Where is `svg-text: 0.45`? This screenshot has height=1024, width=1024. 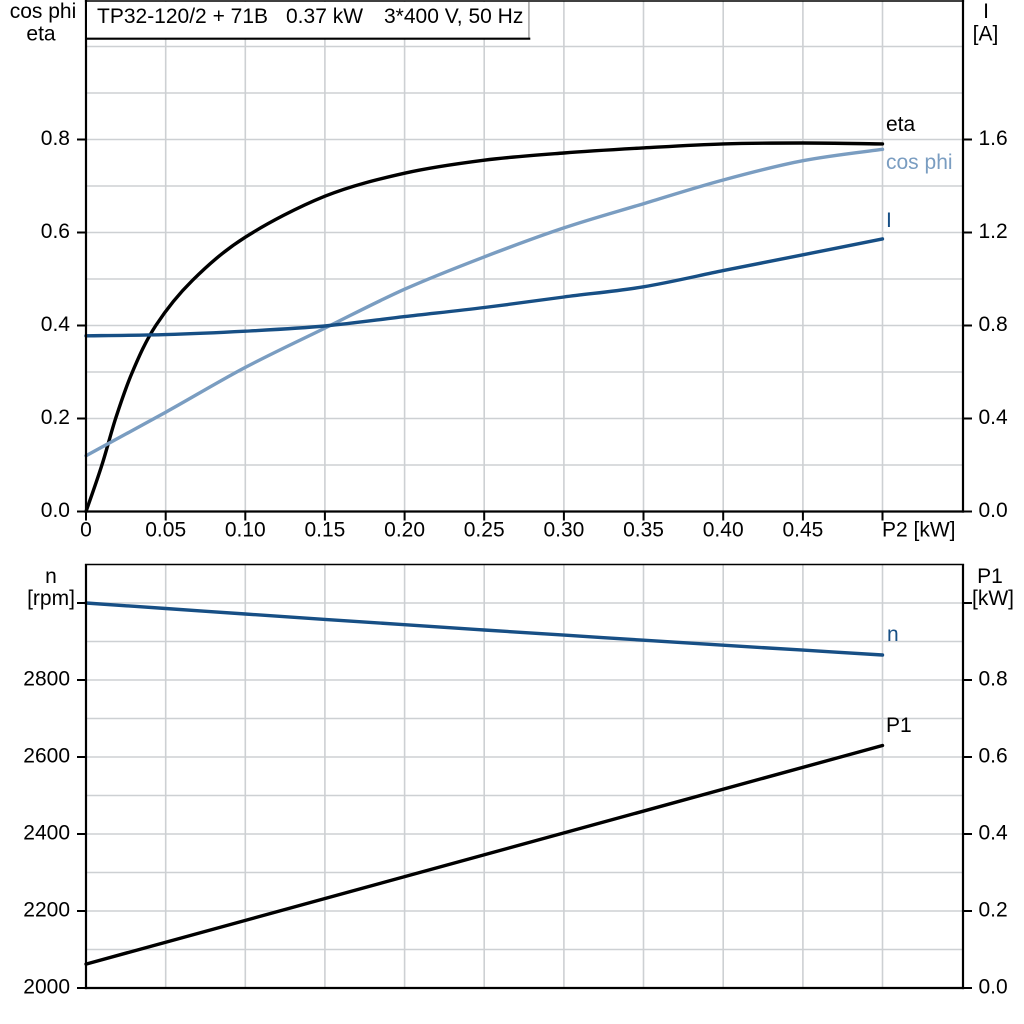 svg-text: 0.45 is located at coordinates (802, 530).